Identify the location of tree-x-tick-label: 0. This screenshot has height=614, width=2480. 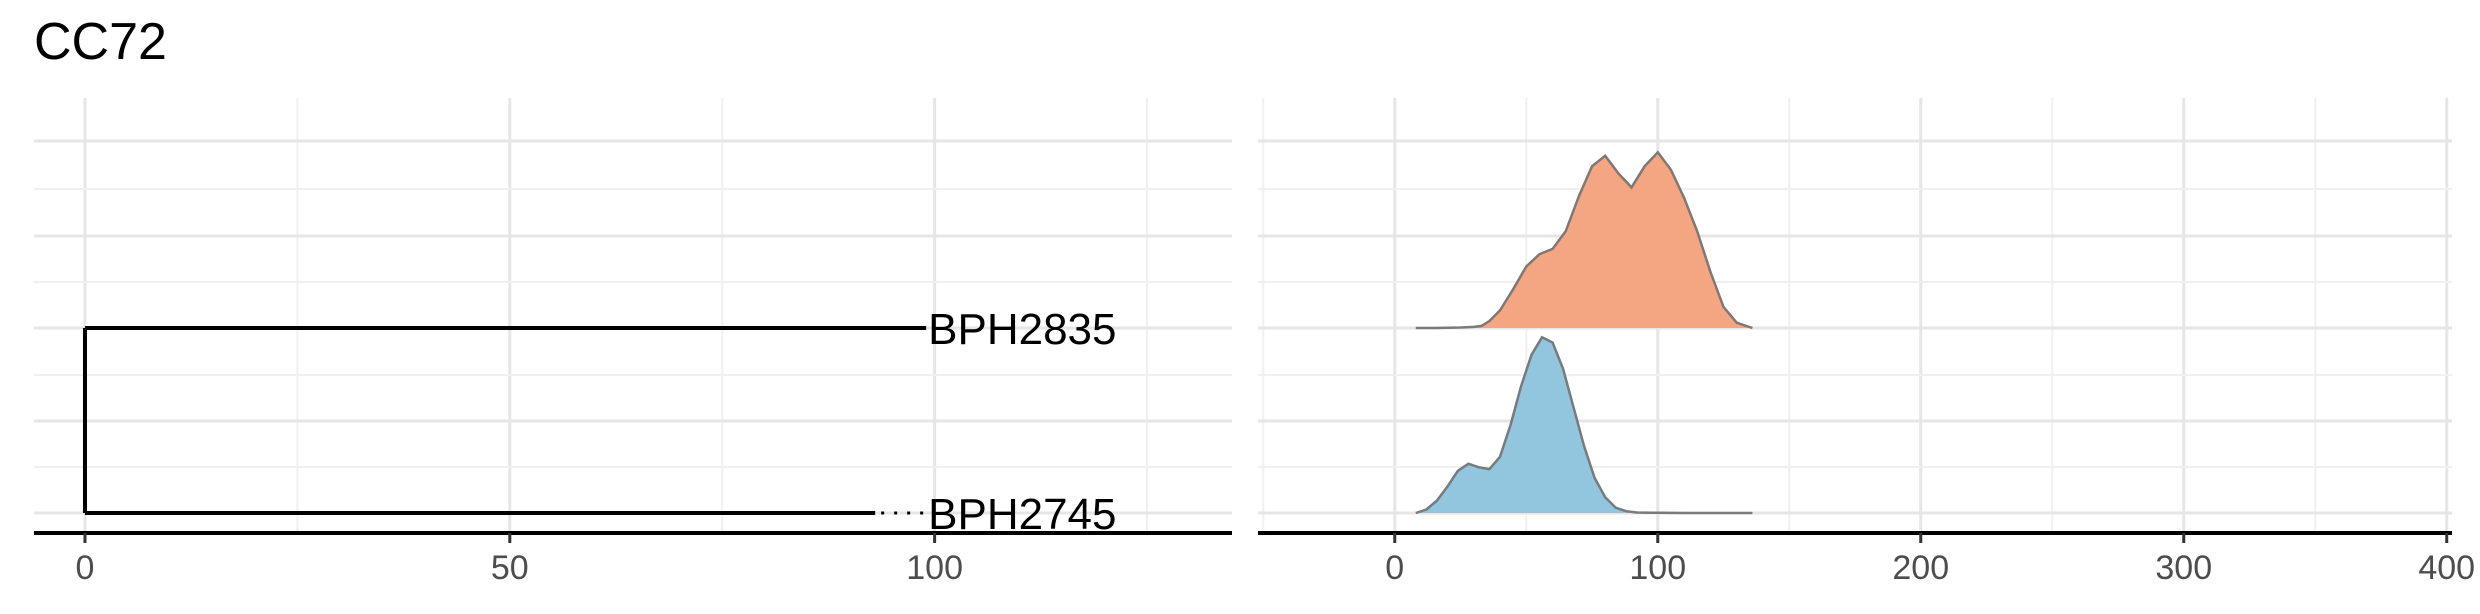
(85, 568).